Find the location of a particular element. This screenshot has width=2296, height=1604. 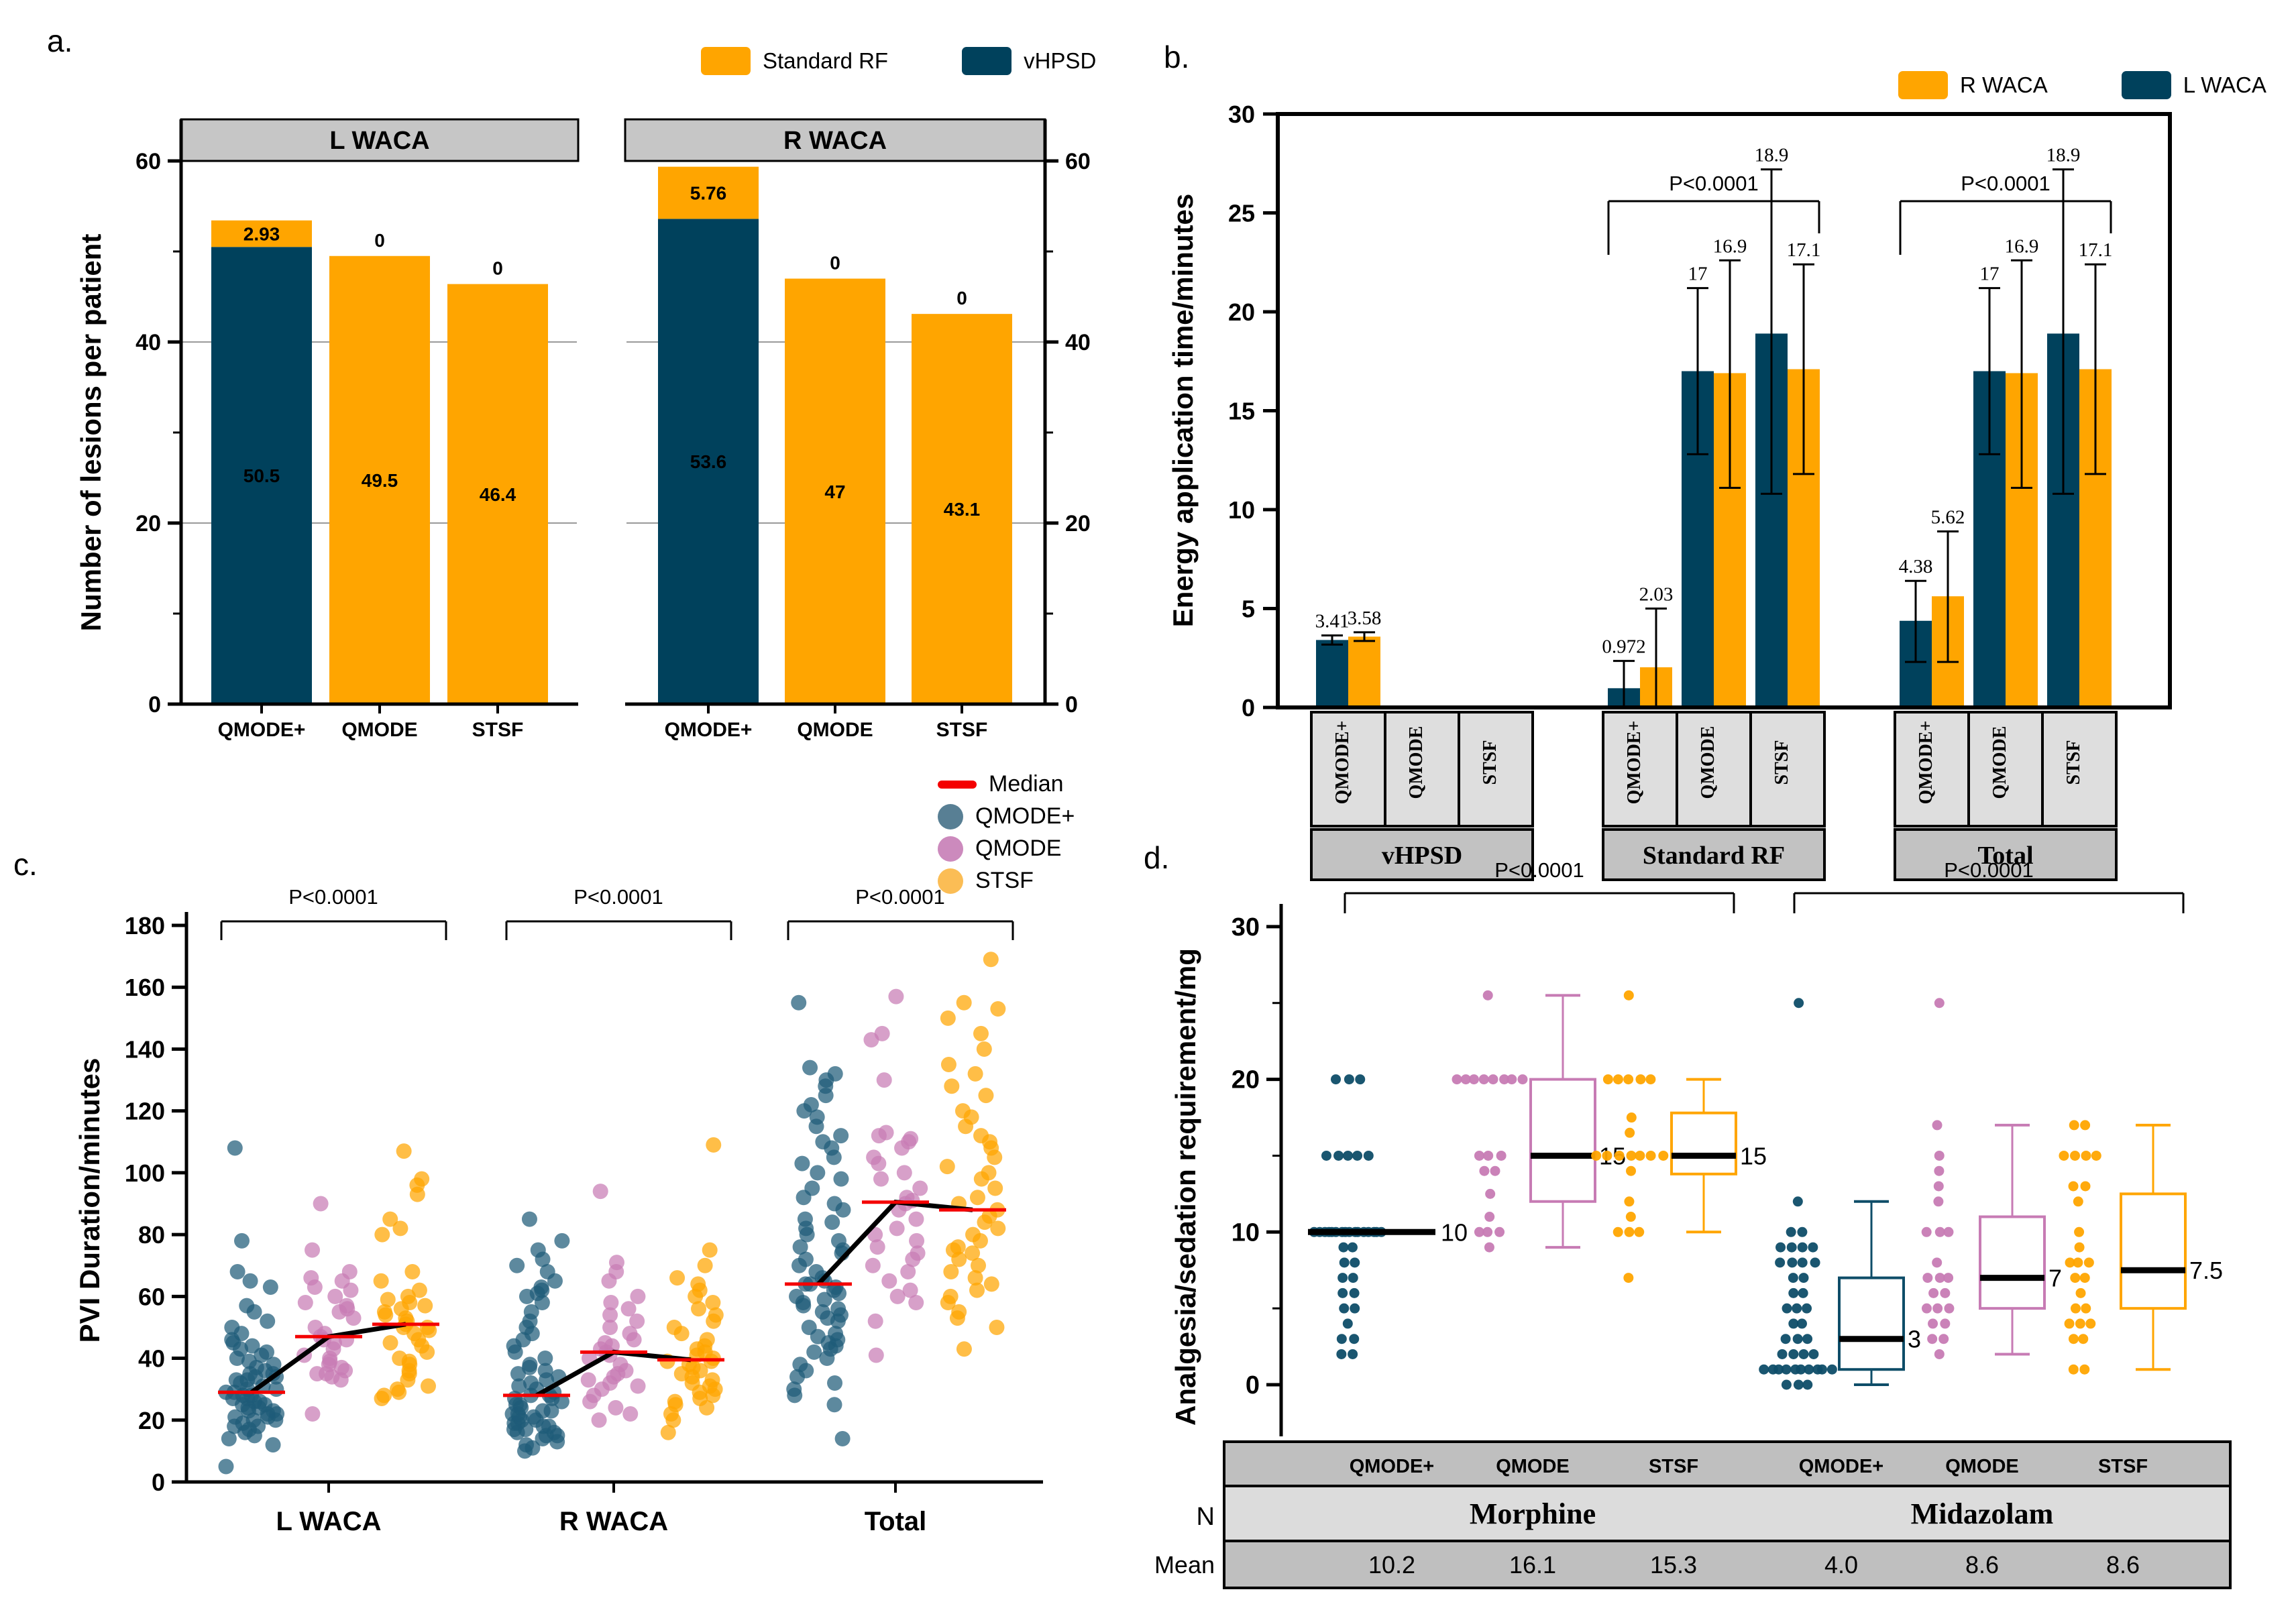

r-waca-swatch-icon is located at coordinates (1923, 85).